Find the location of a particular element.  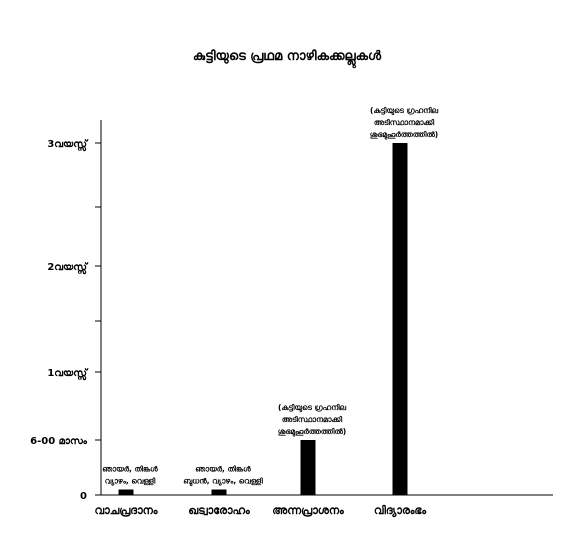

x-tick-labels: വാചപ്രദാനം ഖട്വാരോഹം അന്നപ്രാശനം വിദ്യാരംഭം is located at coordinates (260, 511).